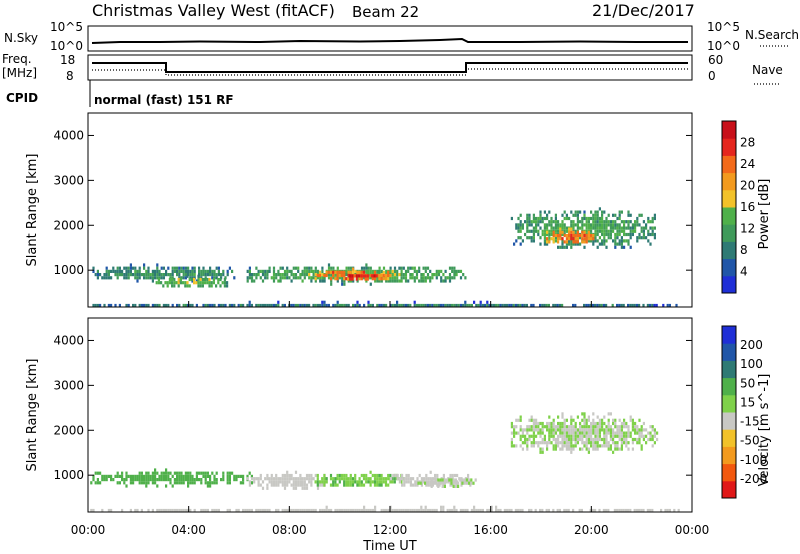  Describe the element at coordinates (67, 60) in the screenshot. I see `freq-tick-top: 18` at that location.